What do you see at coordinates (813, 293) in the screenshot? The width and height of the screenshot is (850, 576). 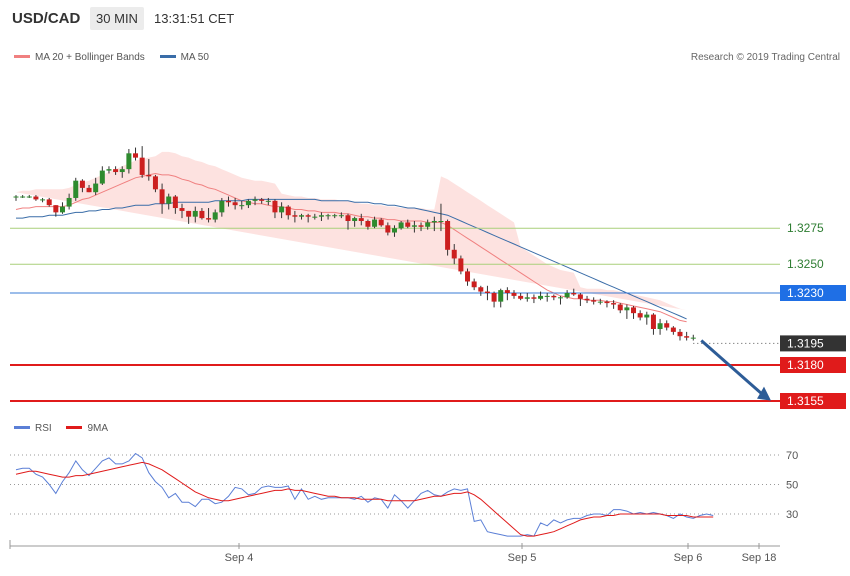 I see `pivot-level-tag` at bounding box center [813, 293].